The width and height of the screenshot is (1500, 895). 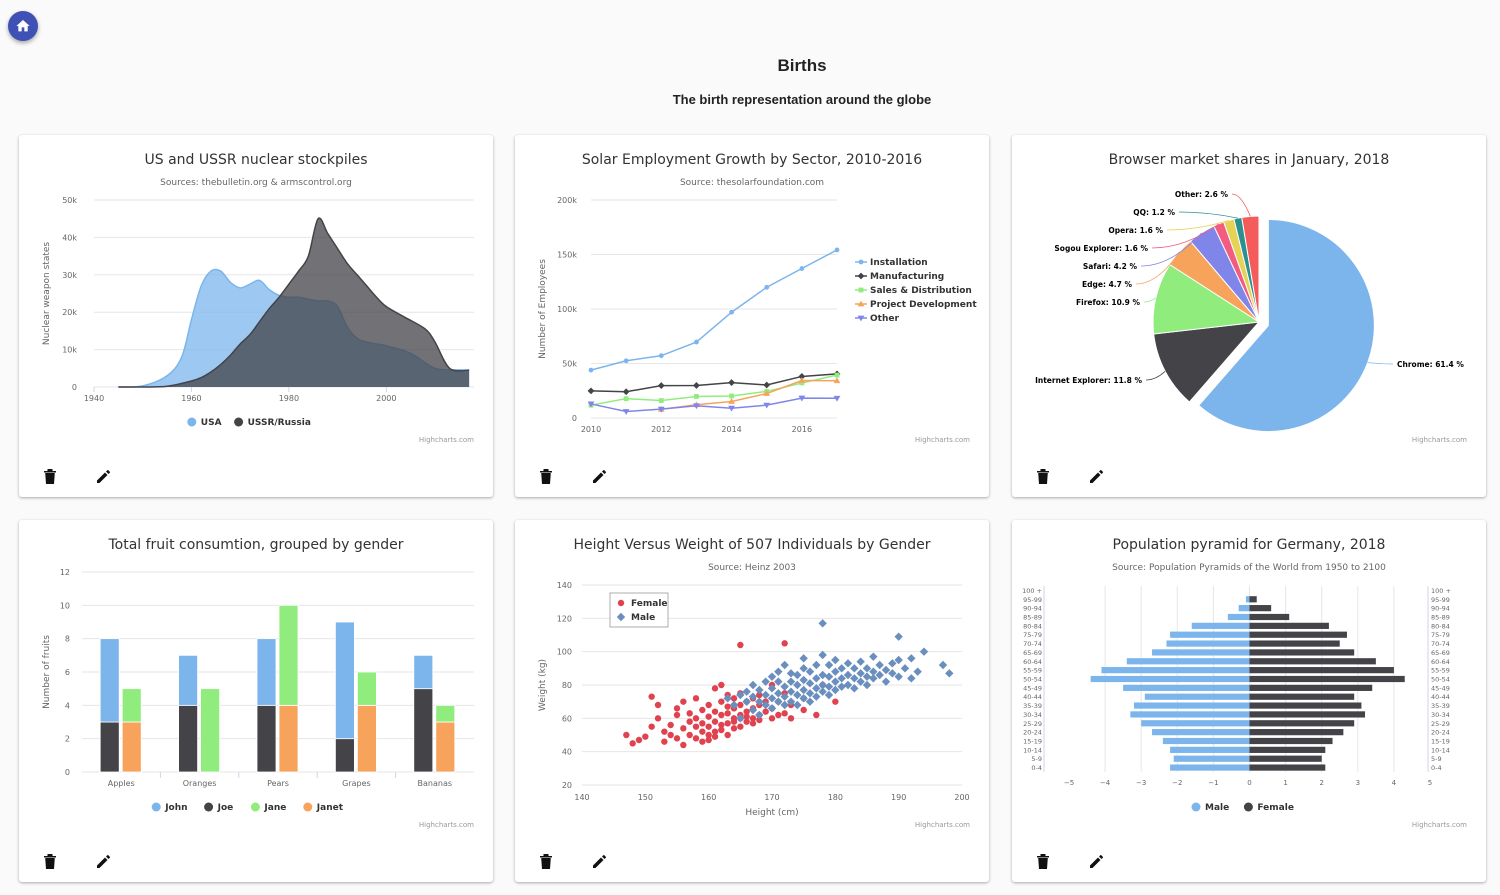 I want to click on x-tick-label: 2010, so click(x=591, y=429).